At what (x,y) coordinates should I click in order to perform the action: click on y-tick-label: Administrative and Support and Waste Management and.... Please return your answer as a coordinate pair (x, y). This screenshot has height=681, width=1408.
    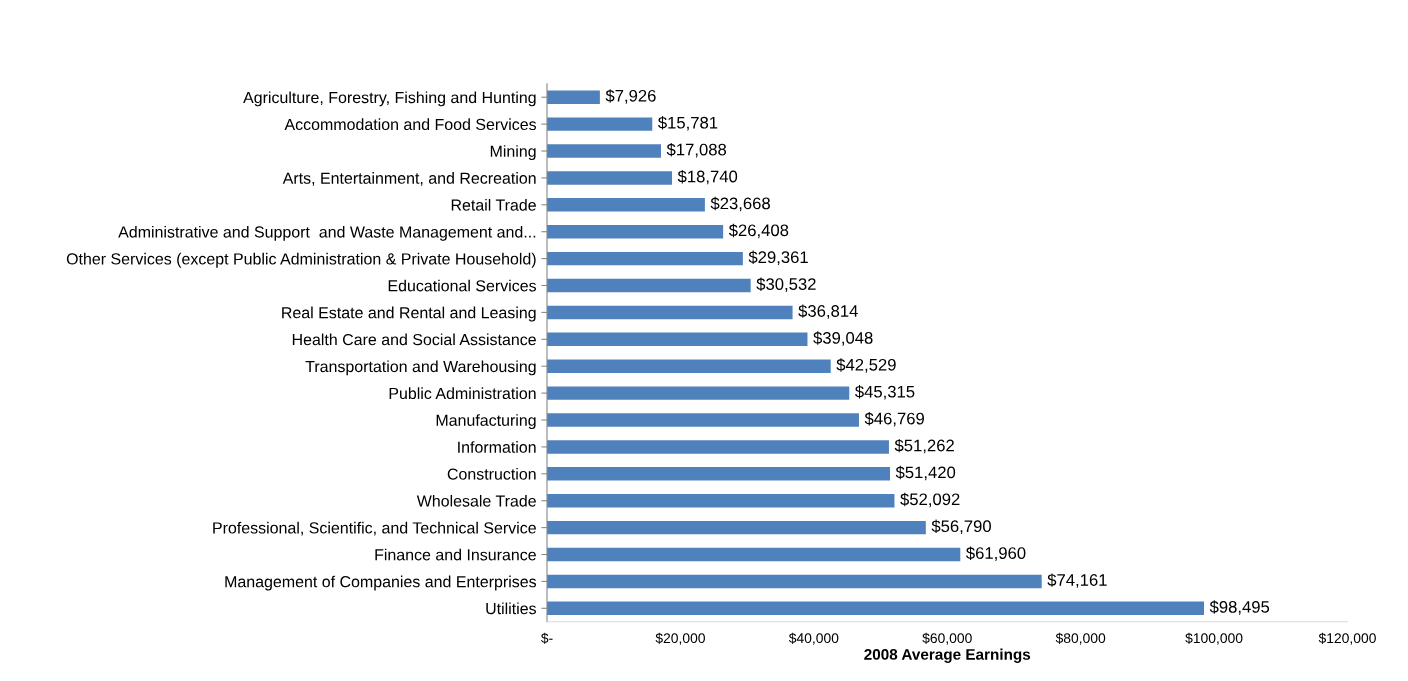
    Looking at the image, I should click on (327, 233).